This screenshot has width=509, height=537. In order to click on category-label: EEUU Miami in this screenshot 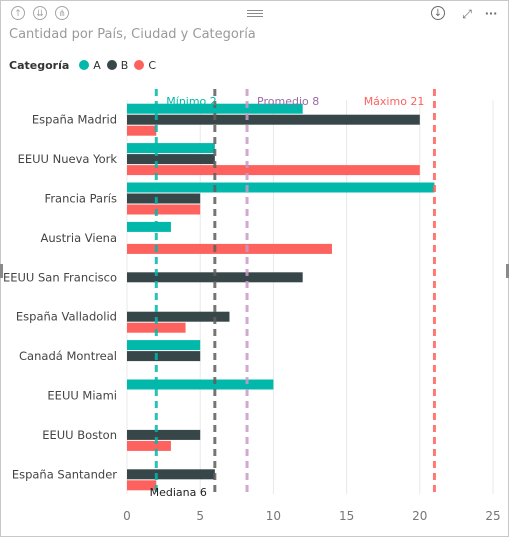, I will do `click(82, 396)`.